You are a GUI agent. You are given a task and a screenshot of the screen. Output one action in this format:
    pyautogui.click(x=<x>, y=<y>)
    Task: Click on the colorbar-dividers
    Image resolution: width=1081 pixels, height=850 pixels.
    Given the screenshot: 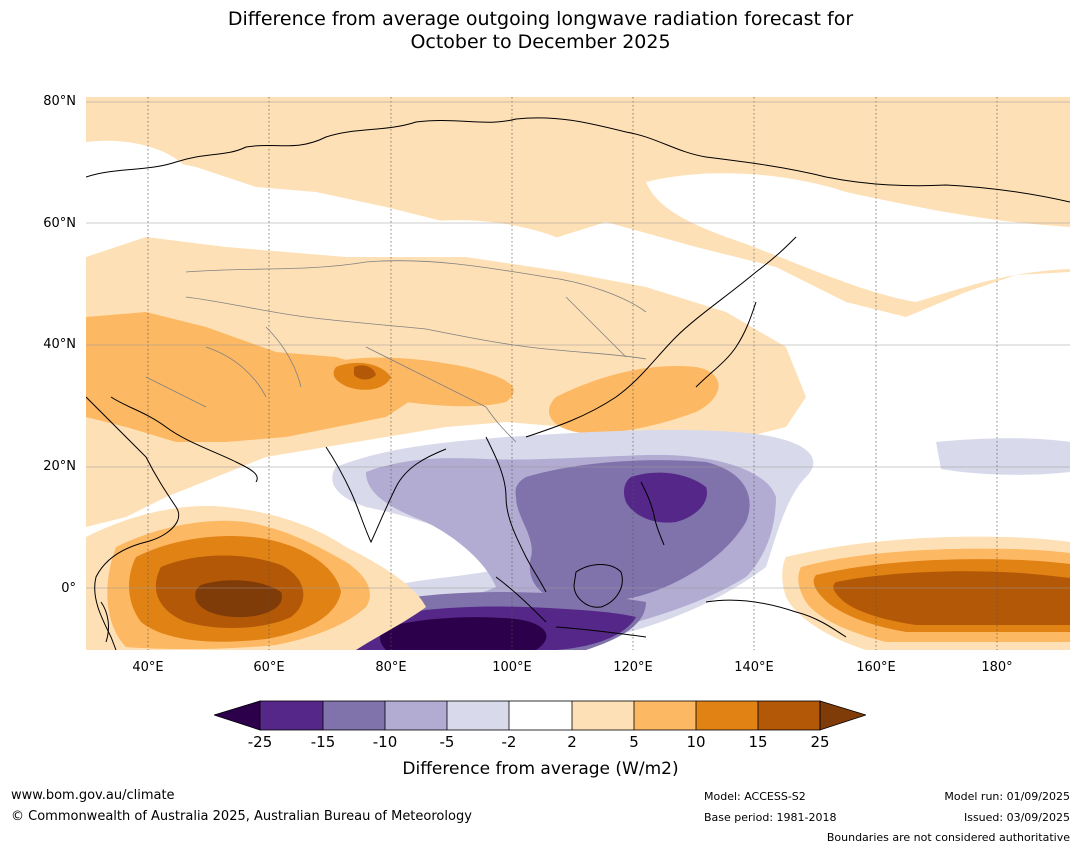 What is the action you would take?
    pyautogui.click(x=540, y=715)
    